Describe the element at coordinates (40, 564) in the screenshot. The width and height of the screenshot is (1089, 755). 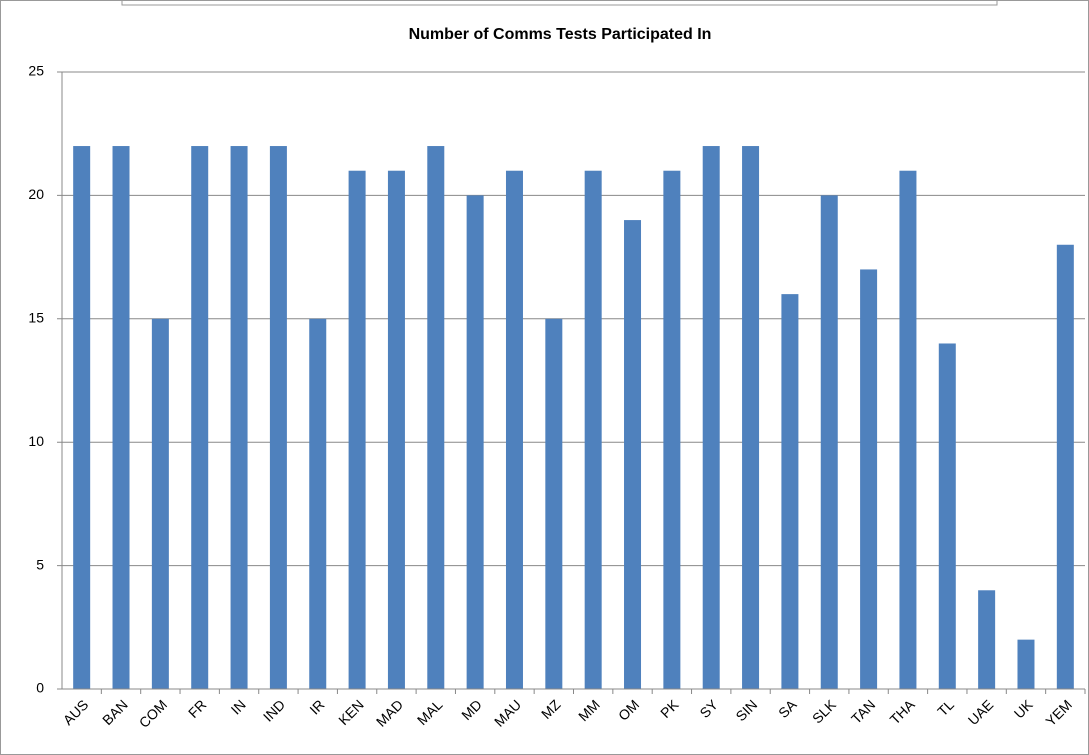
I see `y-tick-label: 5` at that location.